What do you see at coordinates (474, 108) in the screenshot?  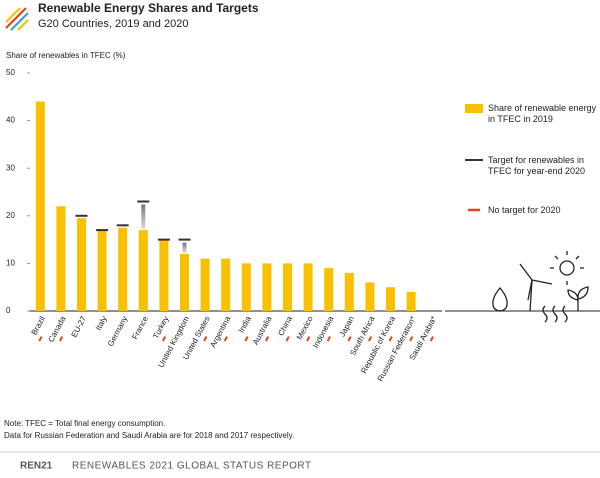 I see `legend-swatch` at bounding box center [474, 108].